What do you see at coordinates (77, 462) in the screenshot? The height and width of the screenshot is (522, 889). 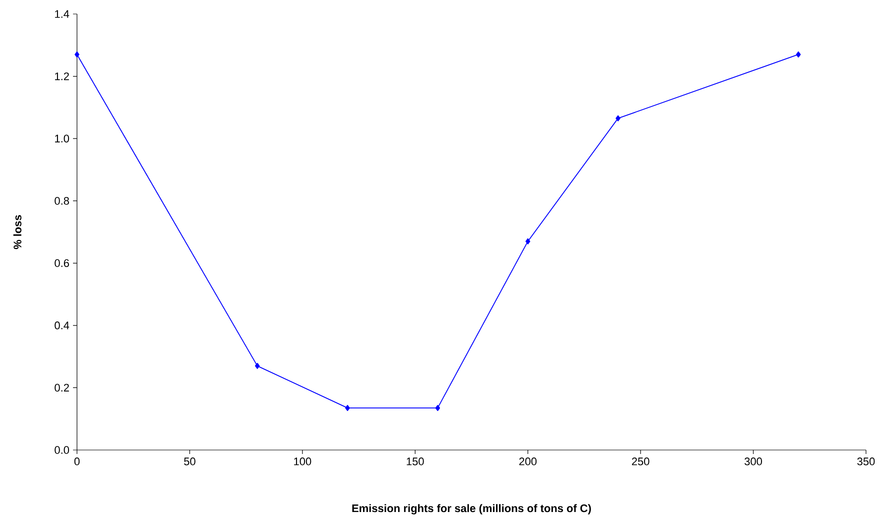 I see `x-tick-label: 0` at bounding box center [77, 462].